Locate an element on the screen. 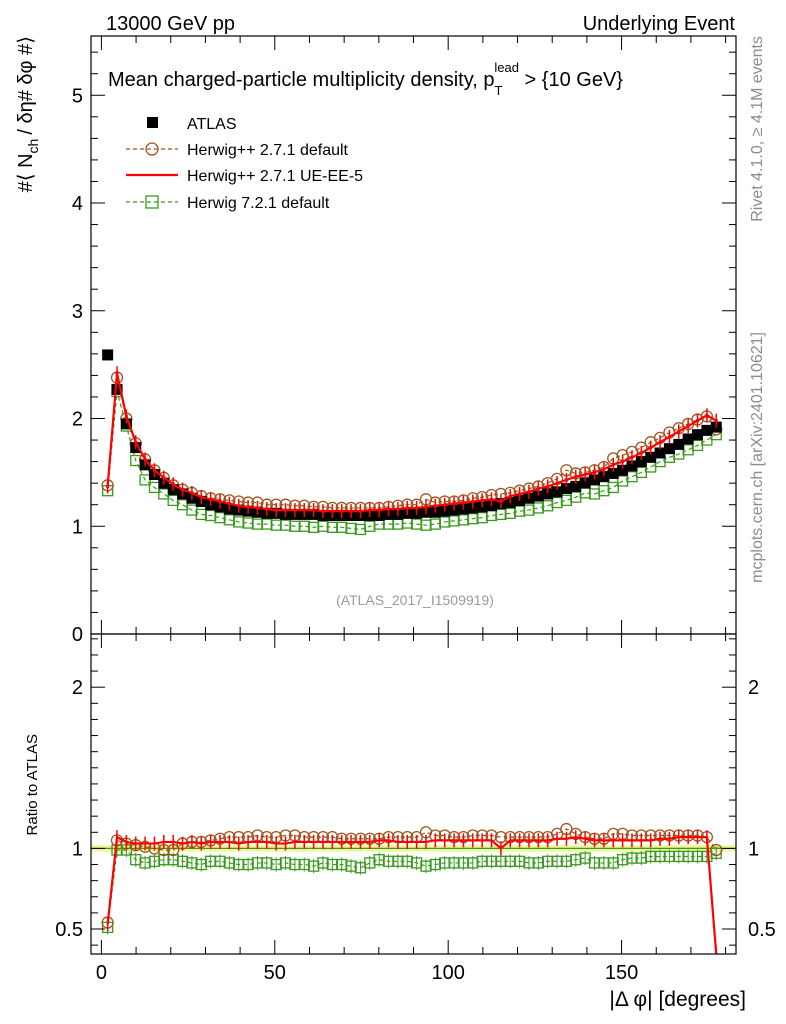 The width and height of the screenshot is (786, 1024). ratio-h271def-line is located at coordinates (412, 875).